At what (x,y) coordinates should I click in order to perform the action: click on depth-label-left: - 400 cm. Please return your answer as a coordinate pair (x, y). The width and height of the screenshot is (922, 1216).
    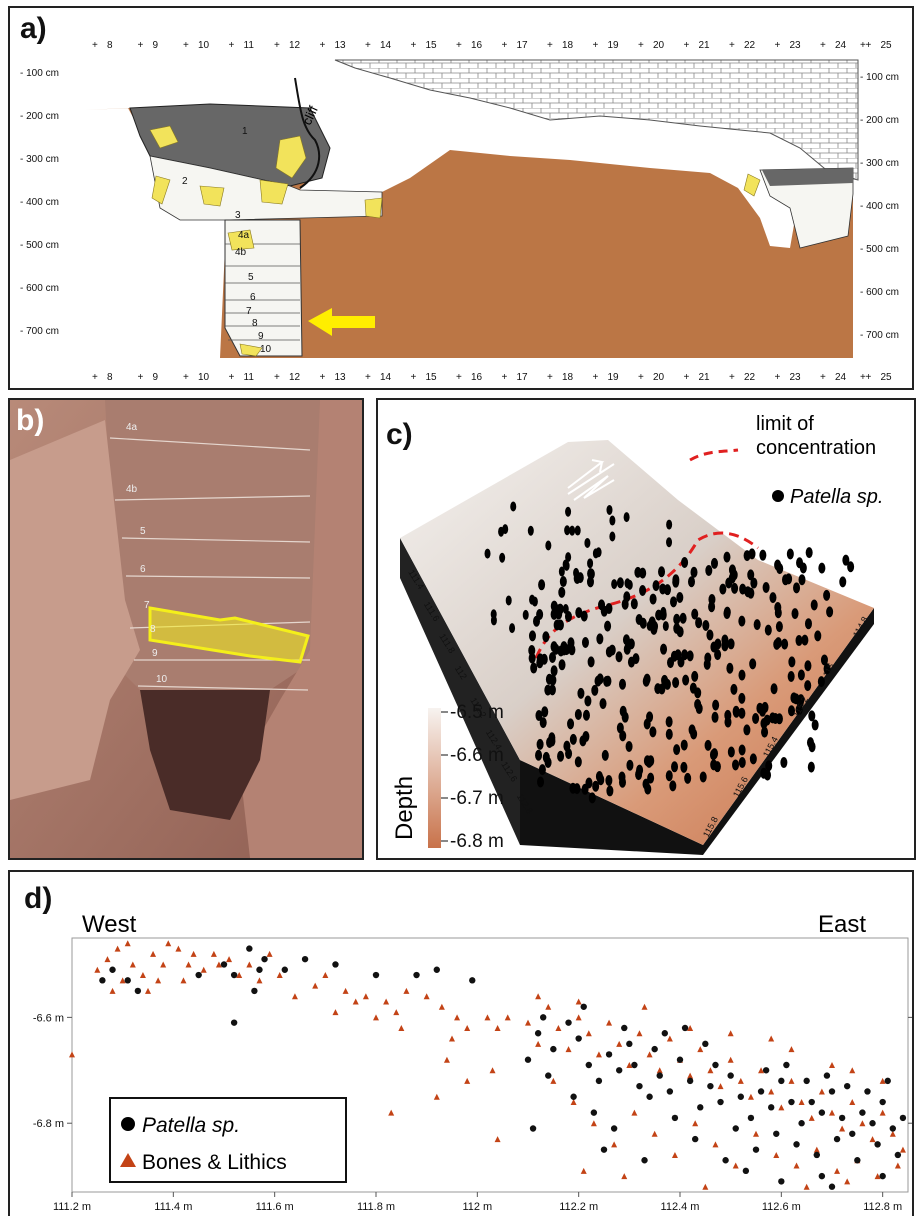
    Looking at the image, I should click on (39, 202).